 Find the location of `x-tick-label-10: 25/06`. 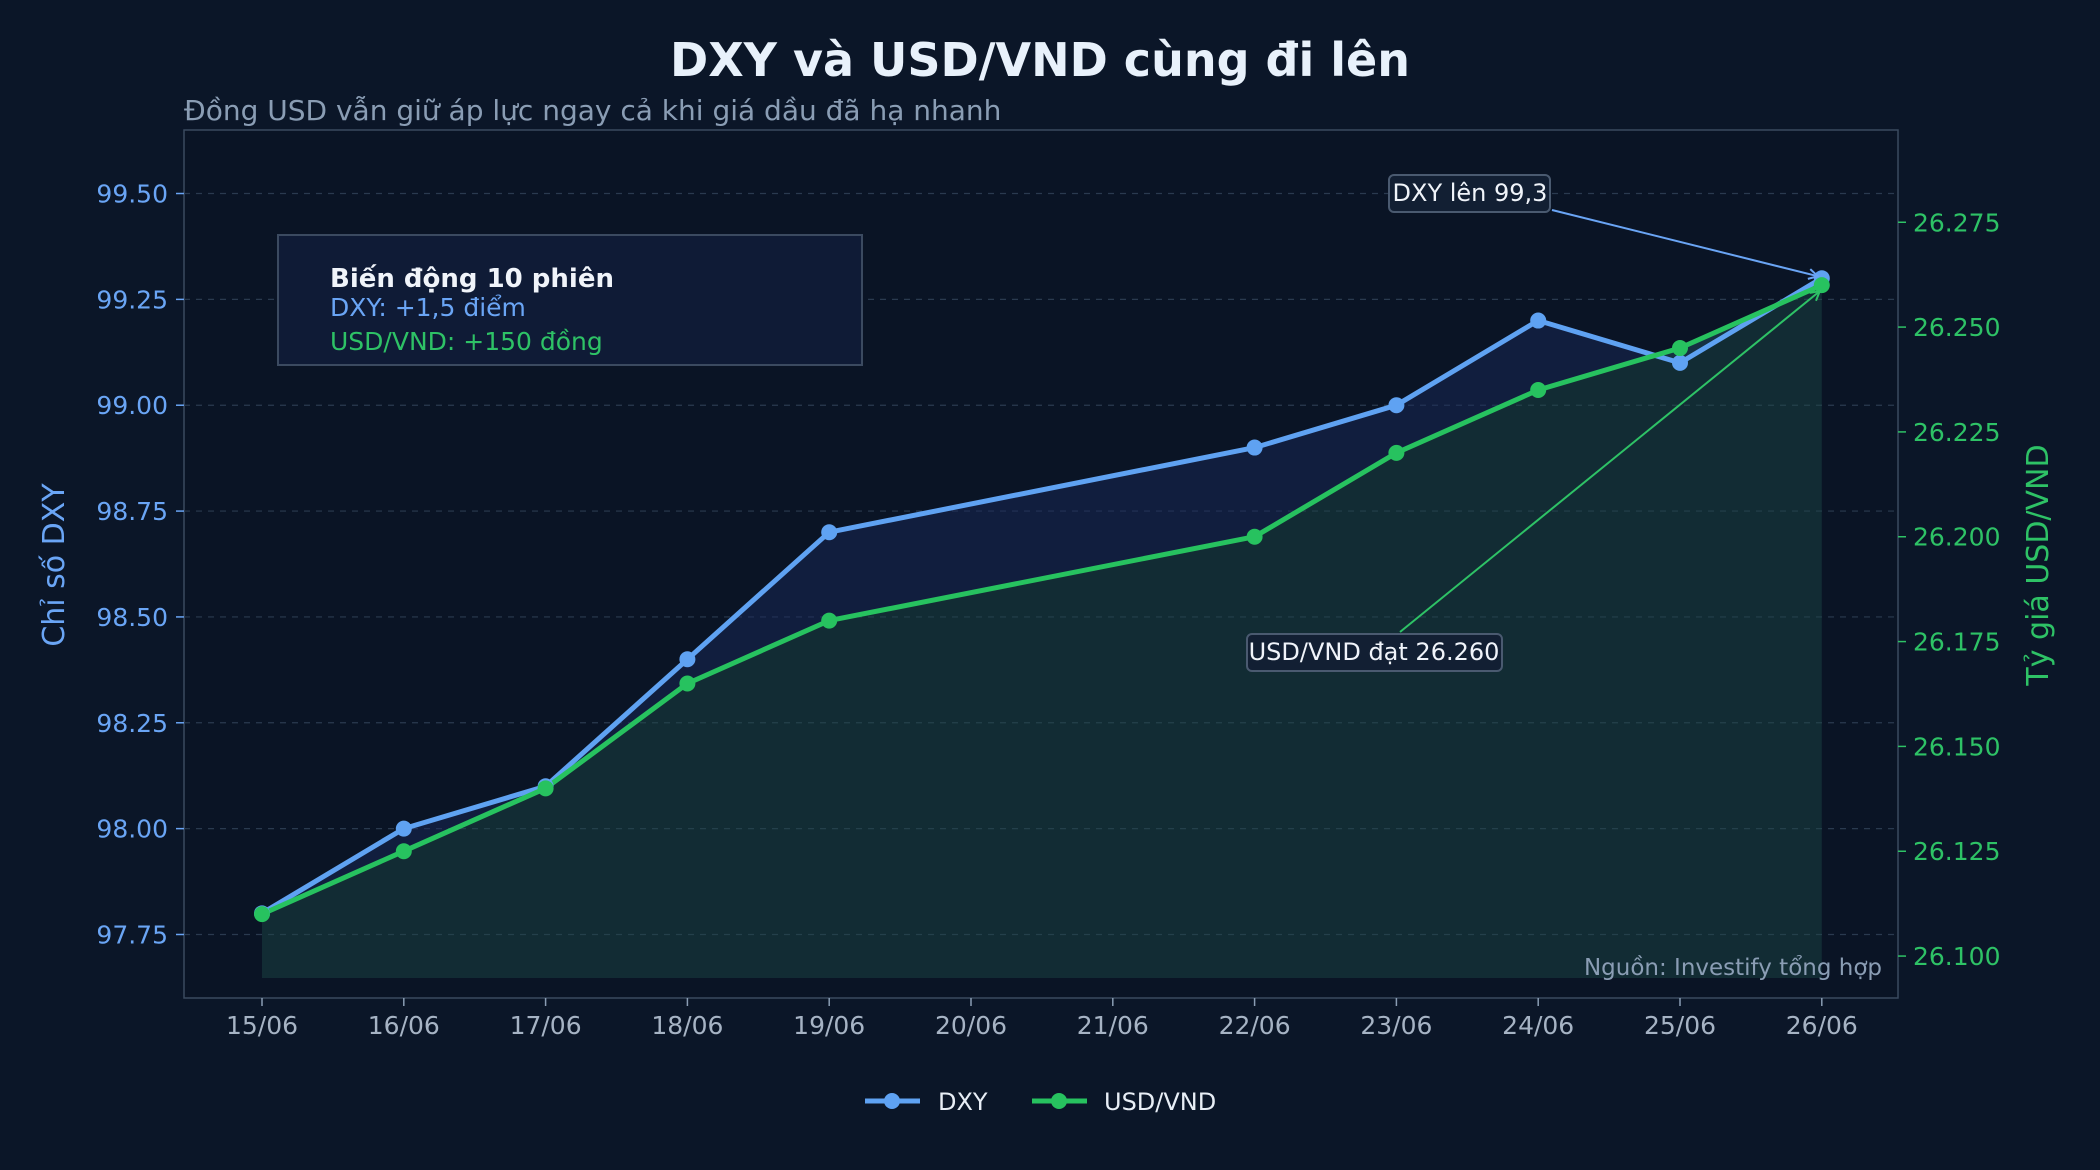

x-tick-label-10: 25/06 is located at coordinates (1680, 1025).